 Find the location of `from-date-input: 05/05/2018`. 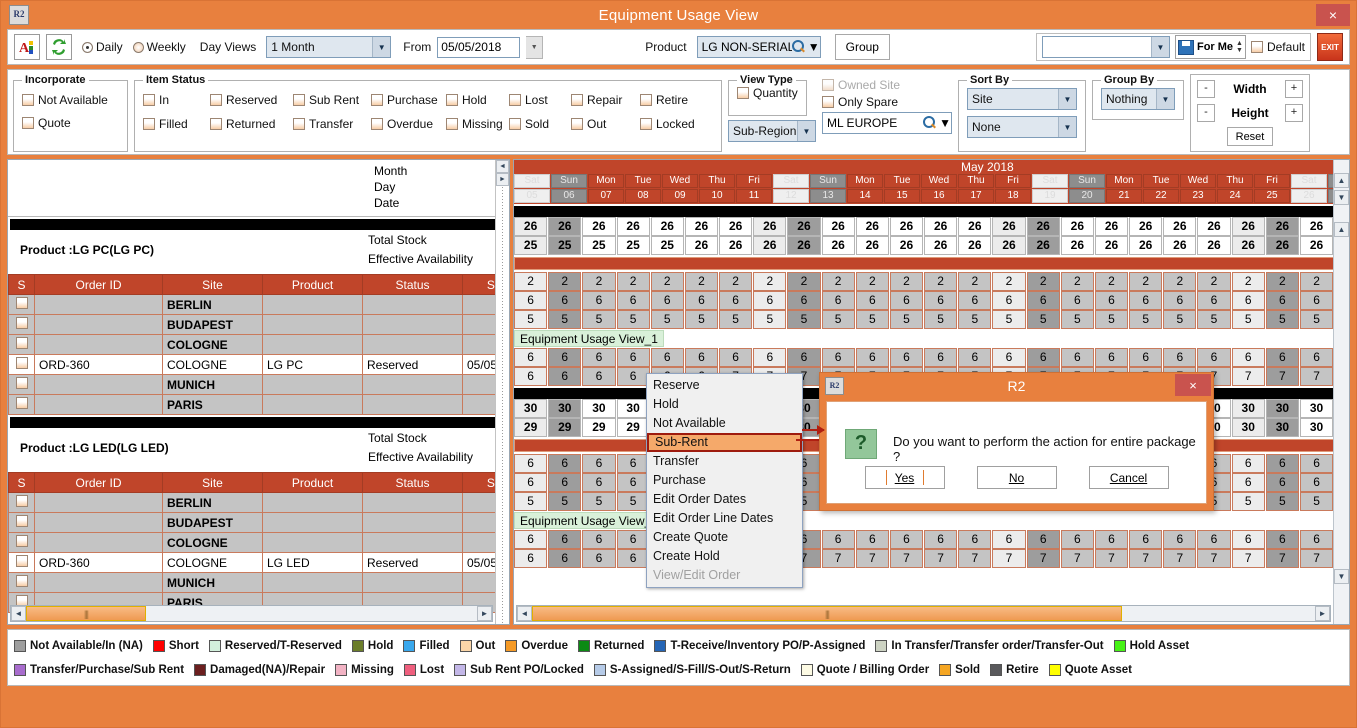

from-date-input: 05/05/2018 is located at coordinates (479, 47).